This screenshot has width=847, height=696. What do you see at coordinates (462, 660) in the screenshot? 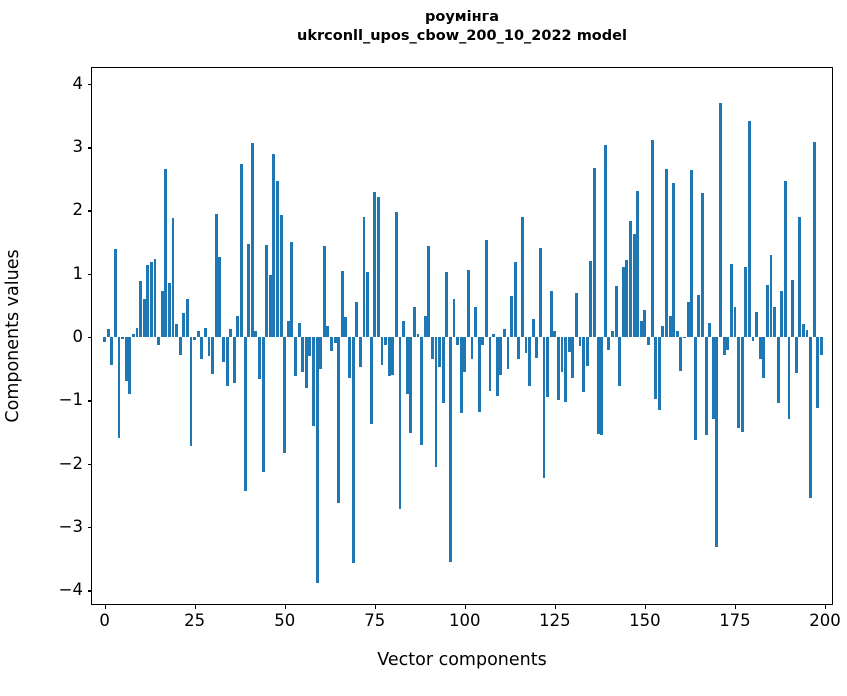
I see `x-axis-label: Vector components` at bounding box center [462, 660].